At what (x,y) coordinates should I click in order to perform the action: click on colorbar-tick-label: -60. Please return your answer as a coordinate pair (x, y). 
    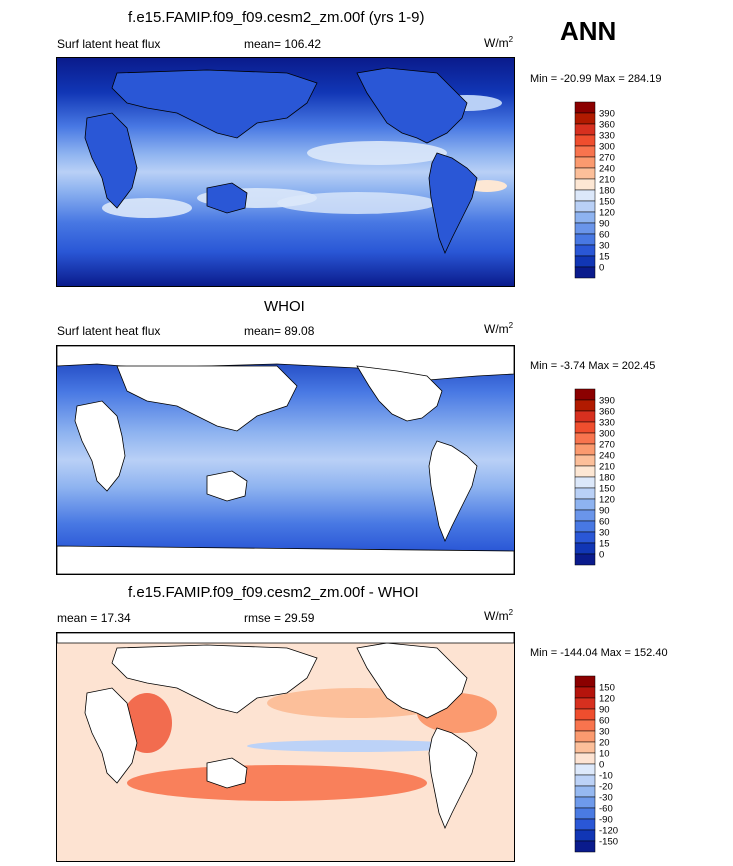
    Looking at the image, I should click on (606, 809).